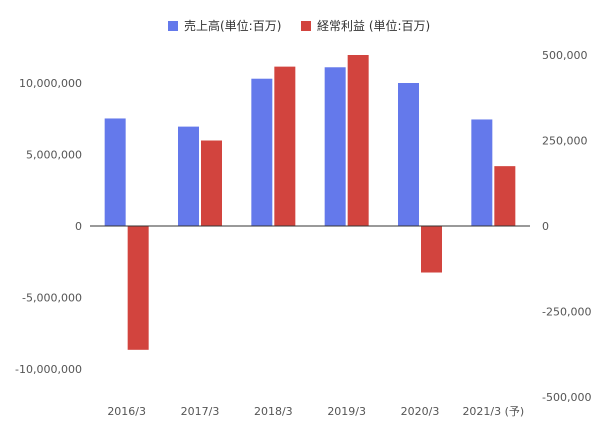  What do you see at coordinates (54, 155) in the screenshot?
I see `left-tick-label-4: 5,000,000` at bounding box center [54, 155].